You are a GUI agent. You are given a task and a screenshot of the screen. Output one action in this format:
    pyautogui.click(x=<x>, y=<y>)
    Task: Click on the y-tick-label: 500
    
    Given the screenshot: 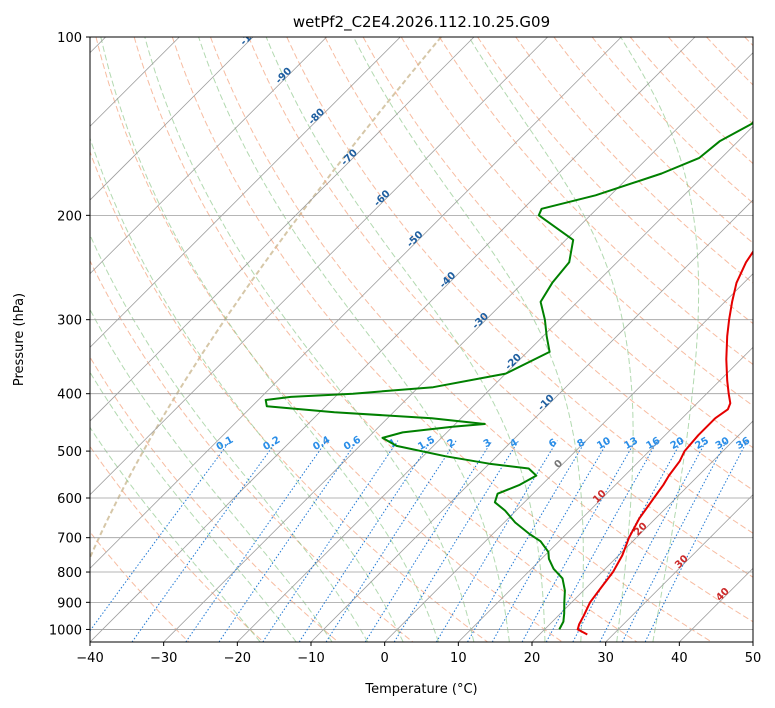 What is the action you would take?
    pyautogui.click(x=69, y=452)
    